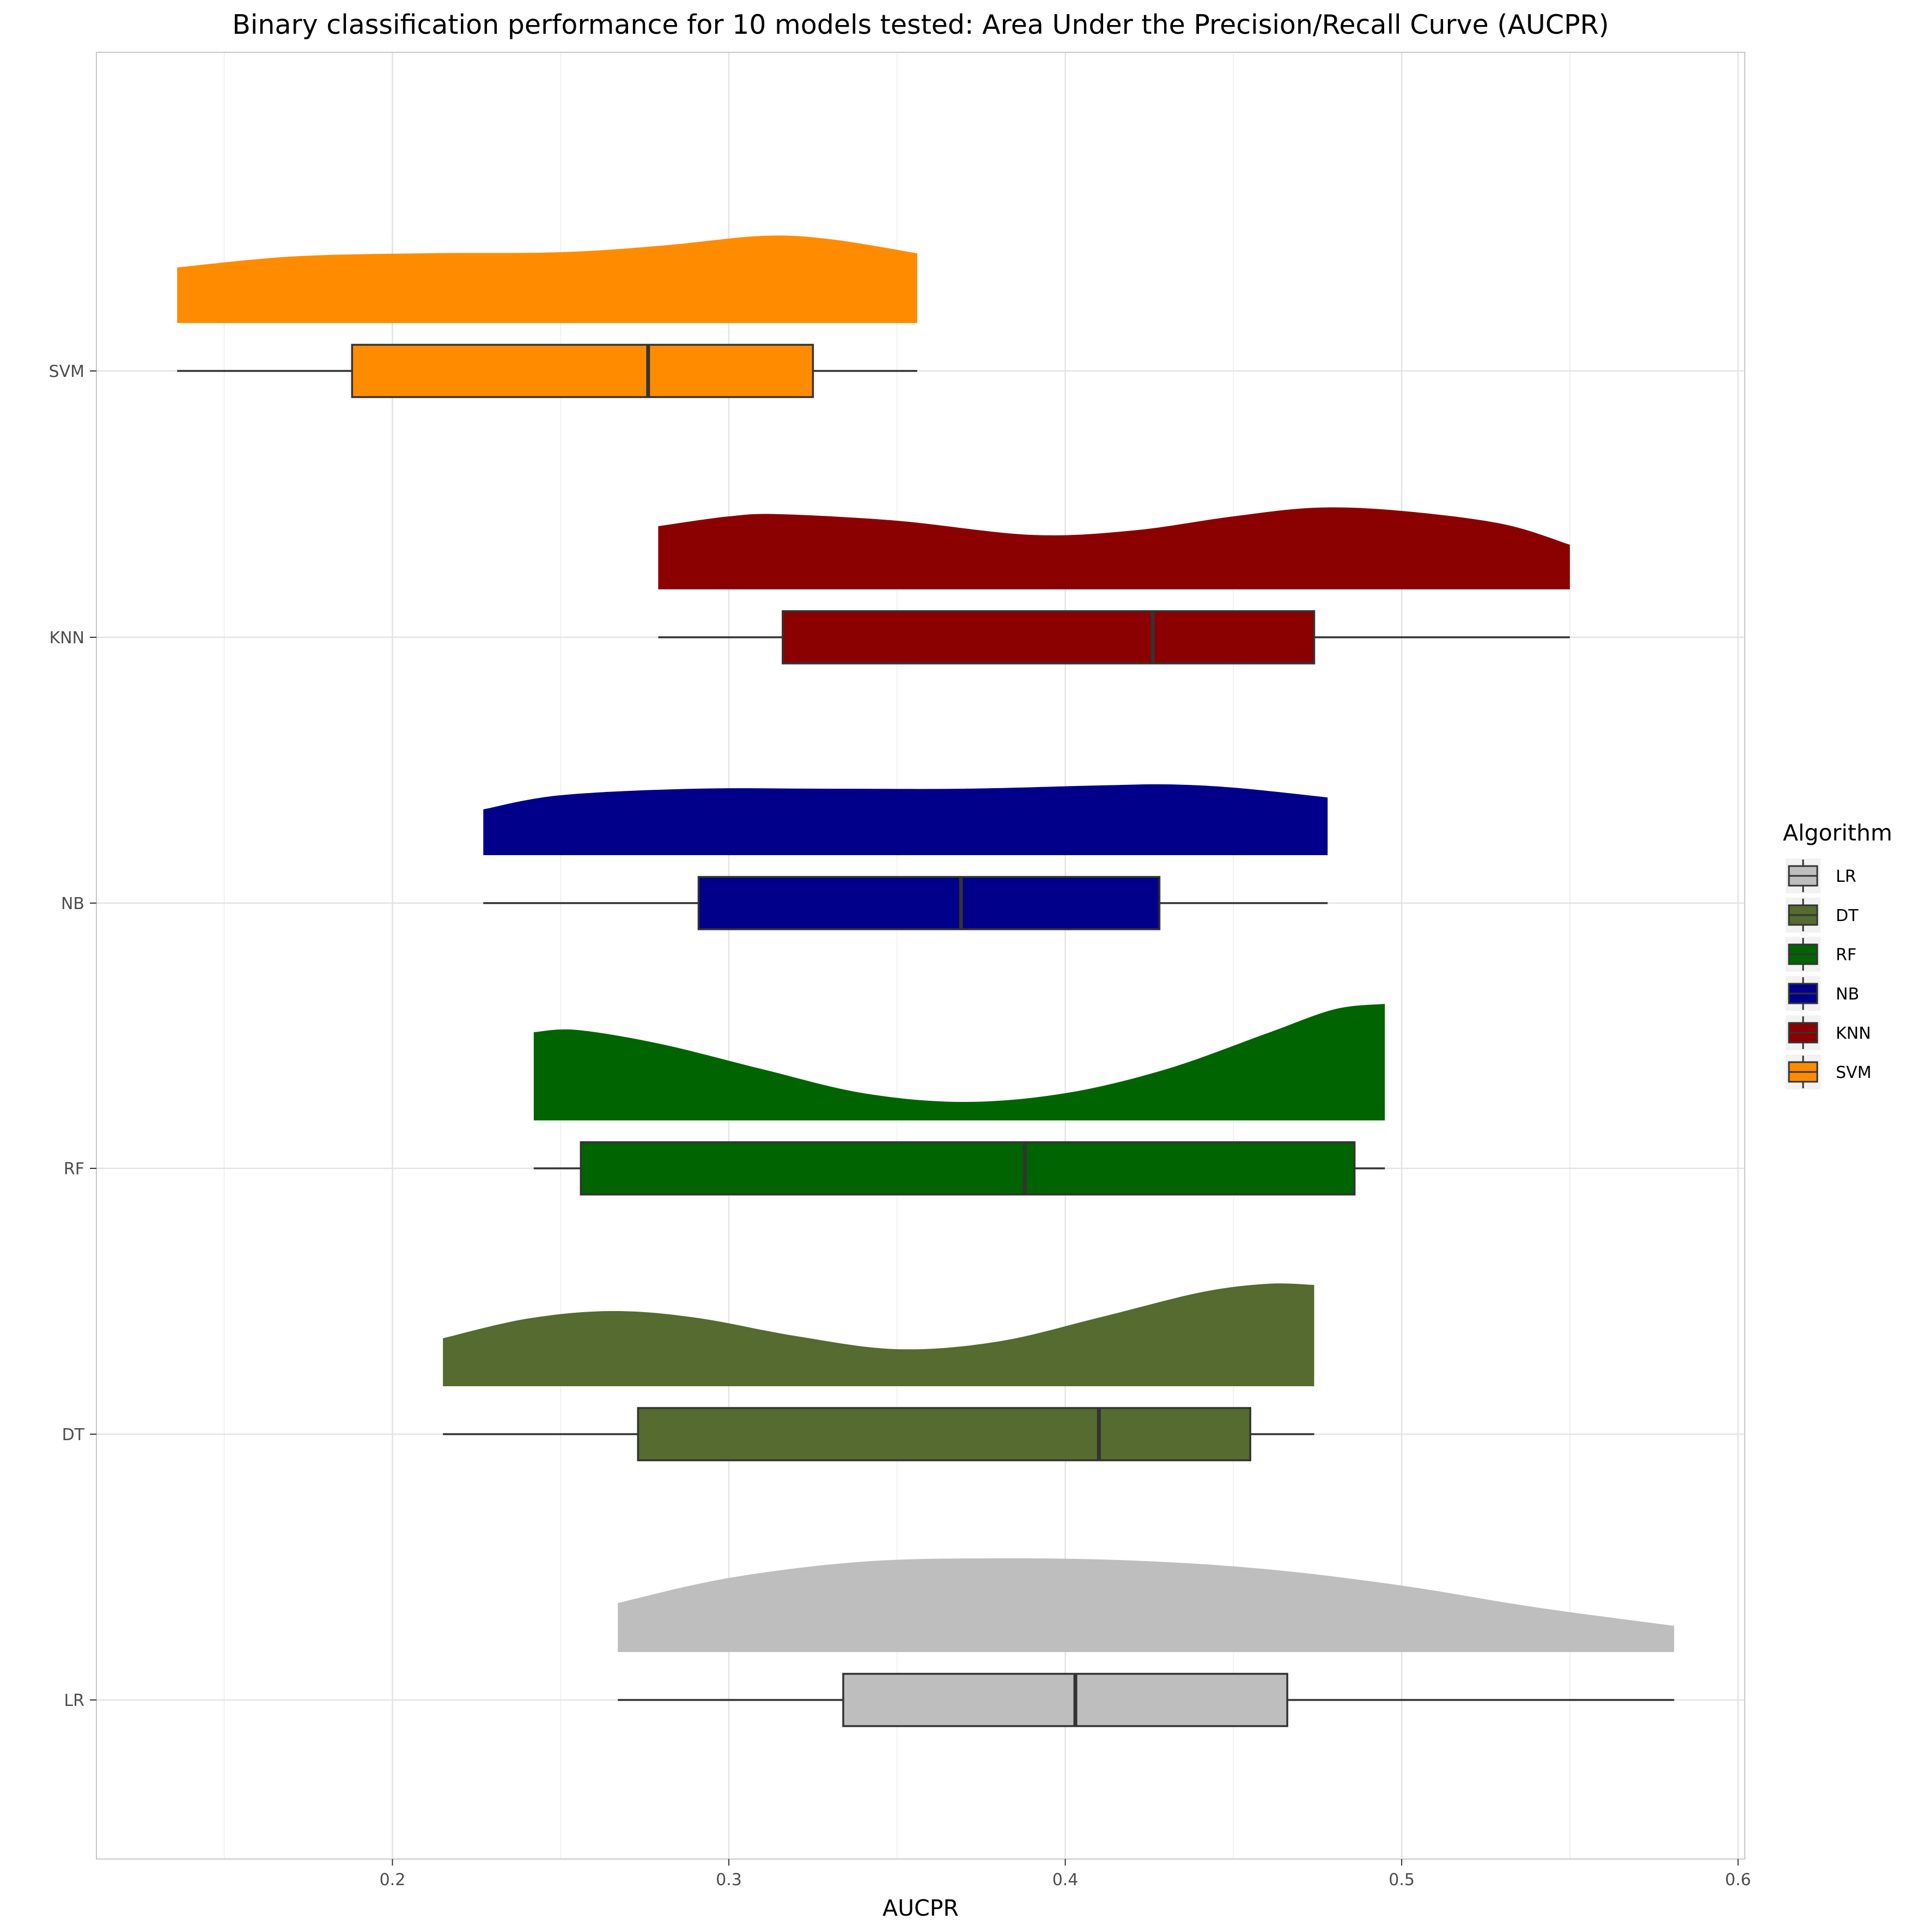 The height and width of the screenshot is (1932, 1930). I want to click on boxplot-nb, so click(906, 903).